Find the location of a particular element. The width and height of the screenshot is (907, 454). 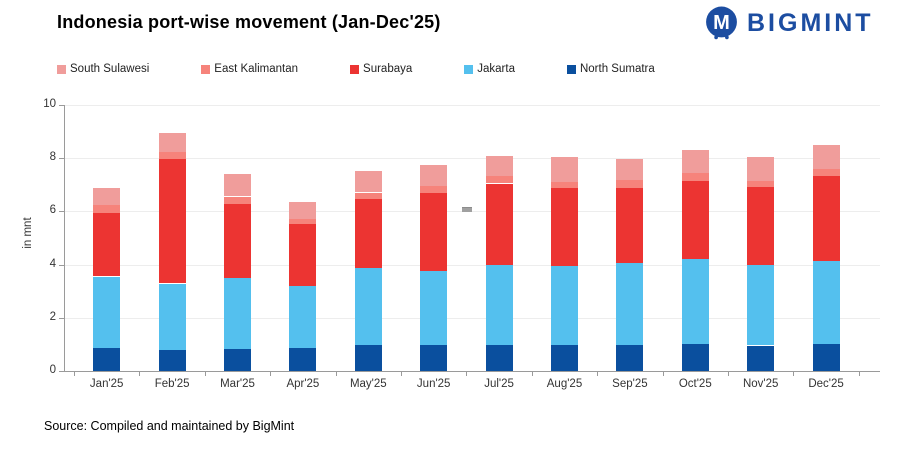

gridline-y6 is located at coordinates (472, 212).